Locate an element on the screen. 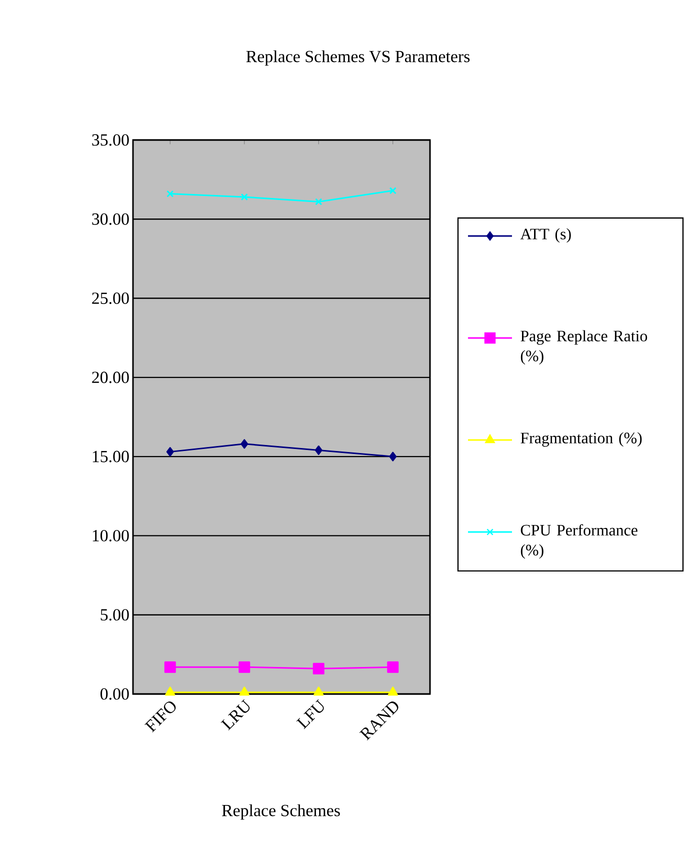 This screenshot has width=685, height=866. y-tick-label: 15.00 is located at coordinates (110, 456).